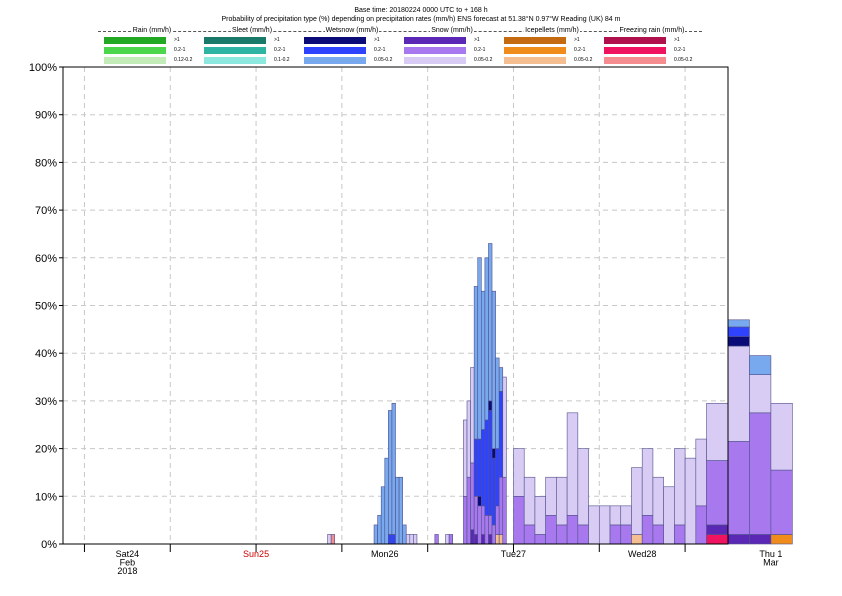 This screenshot has width=842, height=596. What do you see at coordinates (49, 545) in the screenshot?
I see `y-tick-label: 0%` at bounding box center [49, 545].